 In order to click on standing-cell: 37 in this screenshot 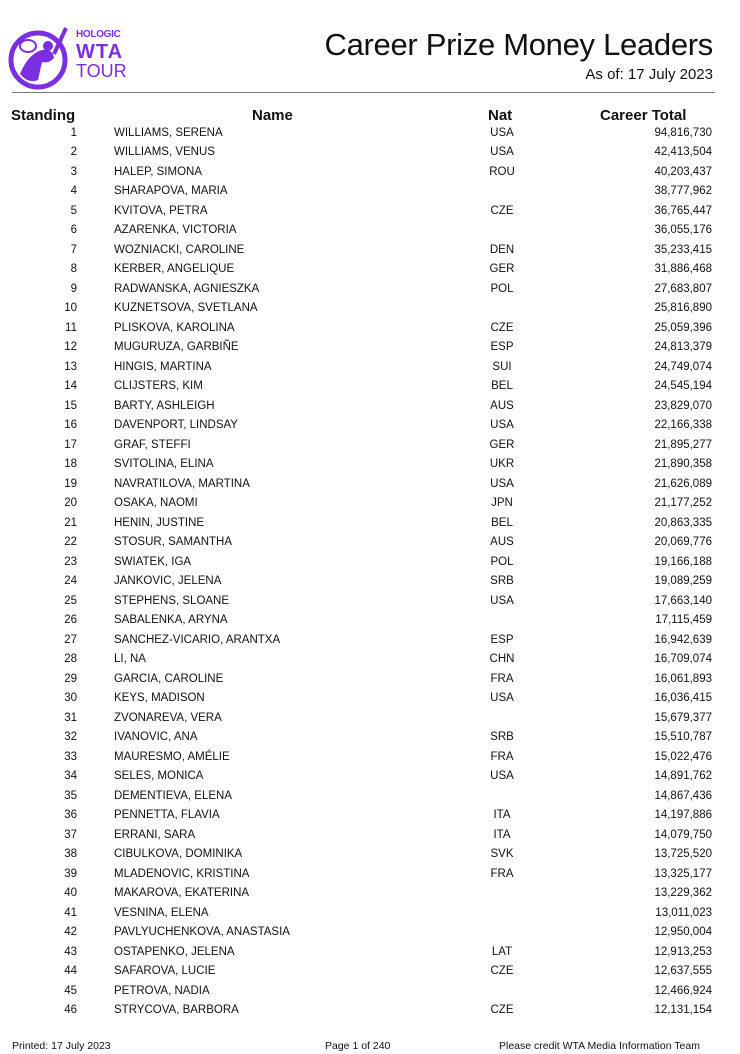, I will do `click(70, 834)`.